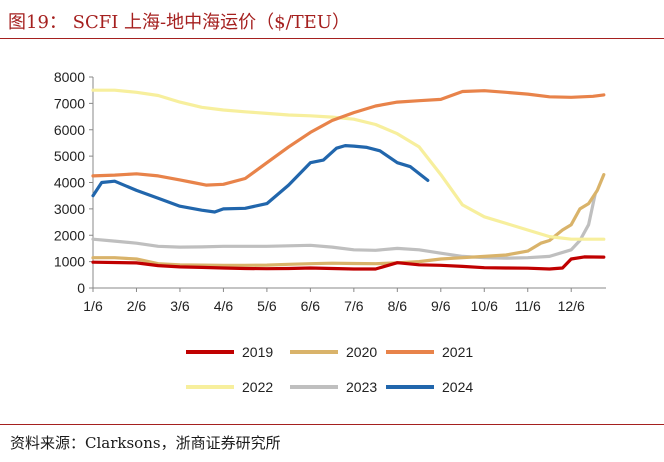 The width and height of the screenshot is (664, 462). I want to click on x-tick-label: 5/6, so click(267, 306).